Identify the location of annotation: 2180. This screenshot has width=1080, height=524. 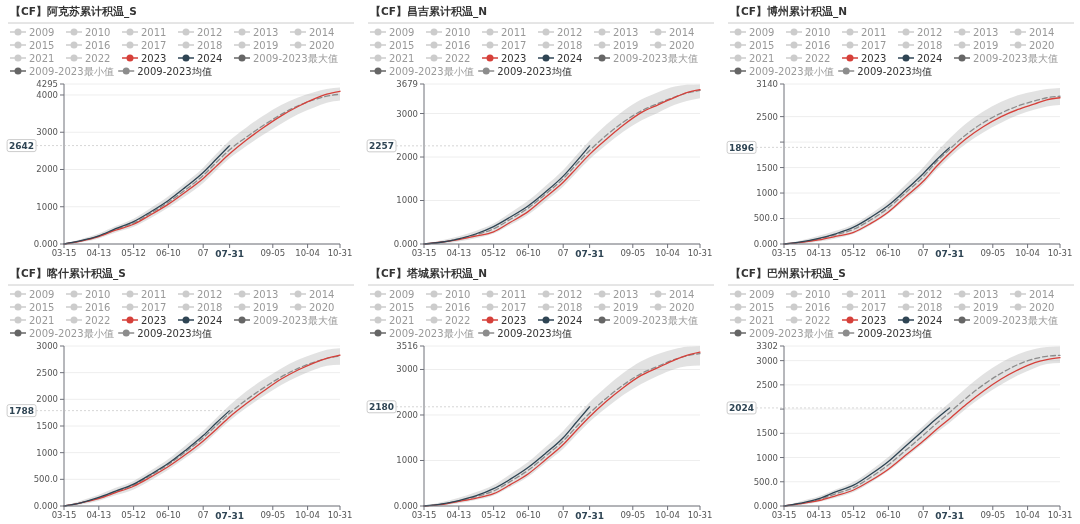
(382, 406).